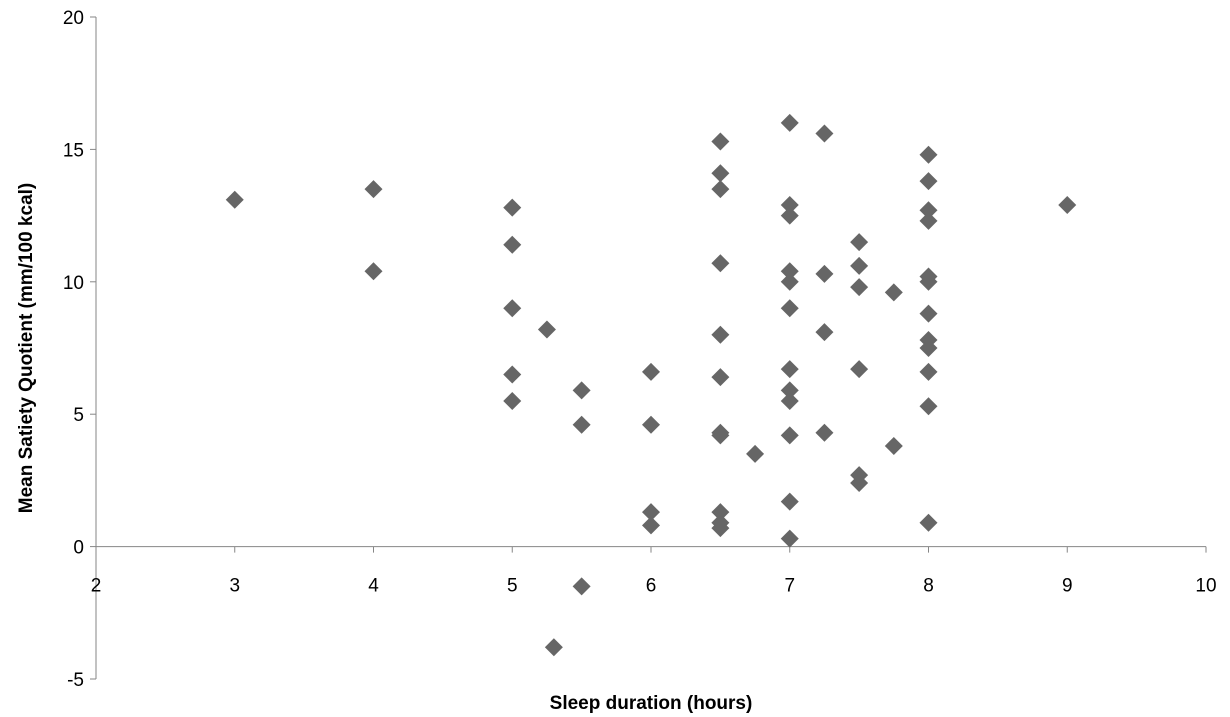  I want to click on y-tick-label: 0, so click(78, 548).